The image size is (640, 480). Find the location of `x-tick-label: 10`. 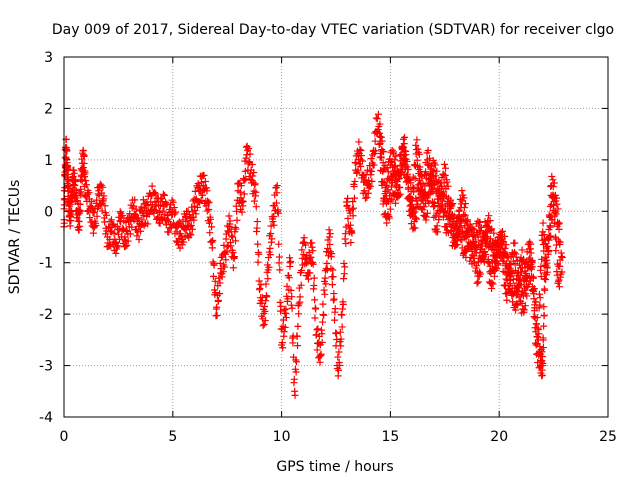

x-tick-label: 10 is located at coordinates (282, 437).